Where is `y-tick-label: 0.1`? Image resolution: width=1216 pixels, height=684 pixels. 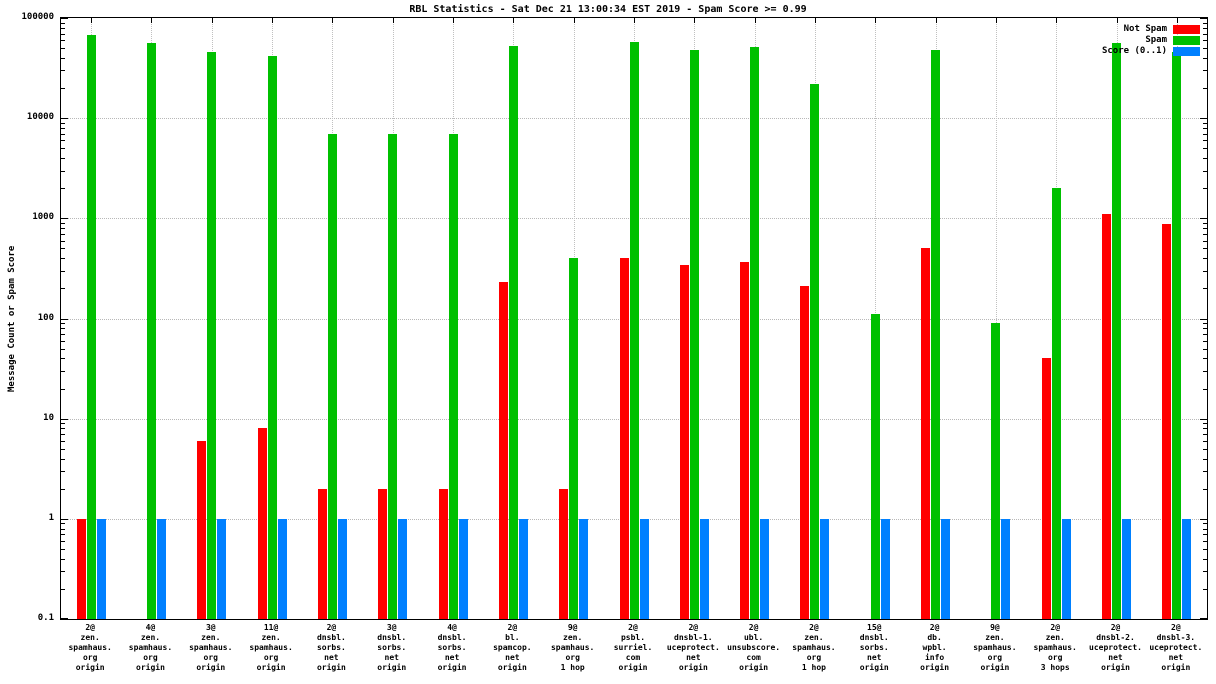
y-tick-label: 0.1 is located at coordinates (45, 618).